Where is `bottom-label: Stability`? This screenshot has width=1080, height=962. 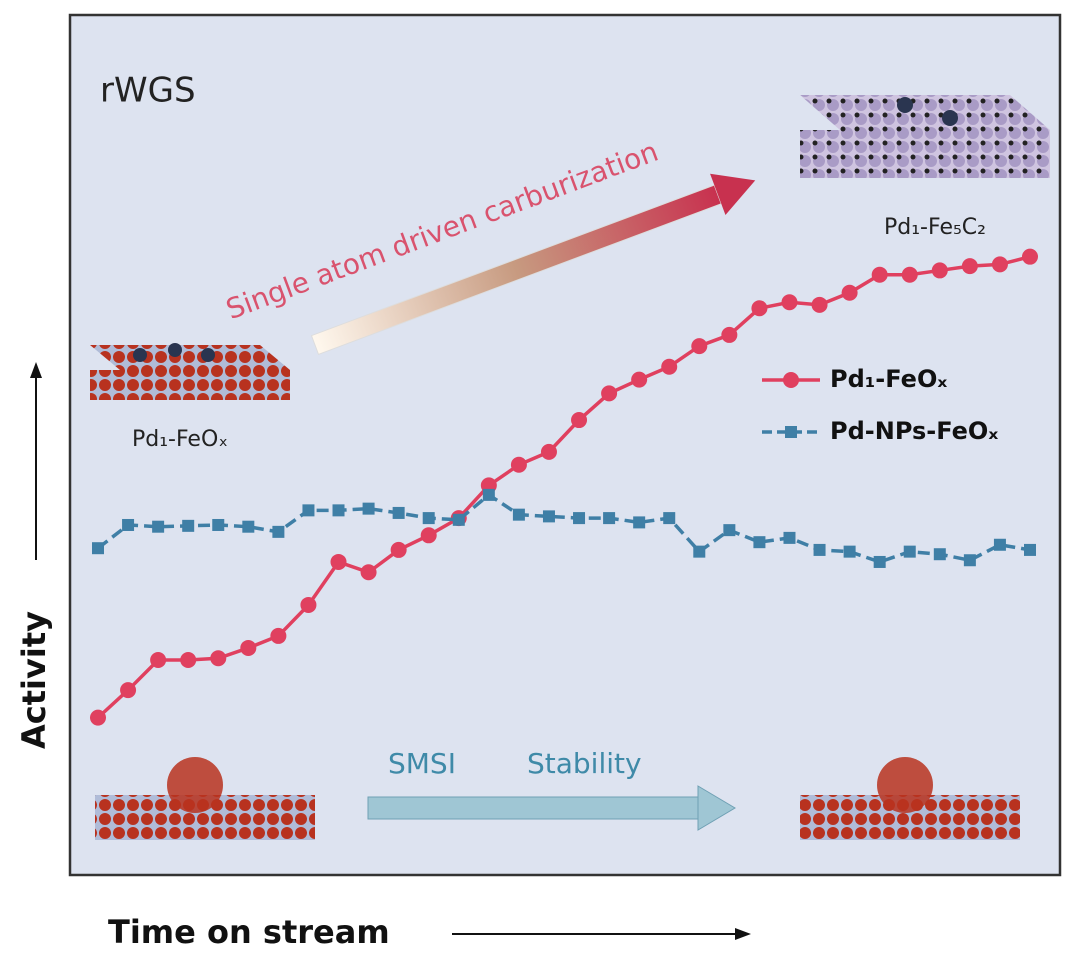
bottom-label: Stability is located at coordinates (584, 763).